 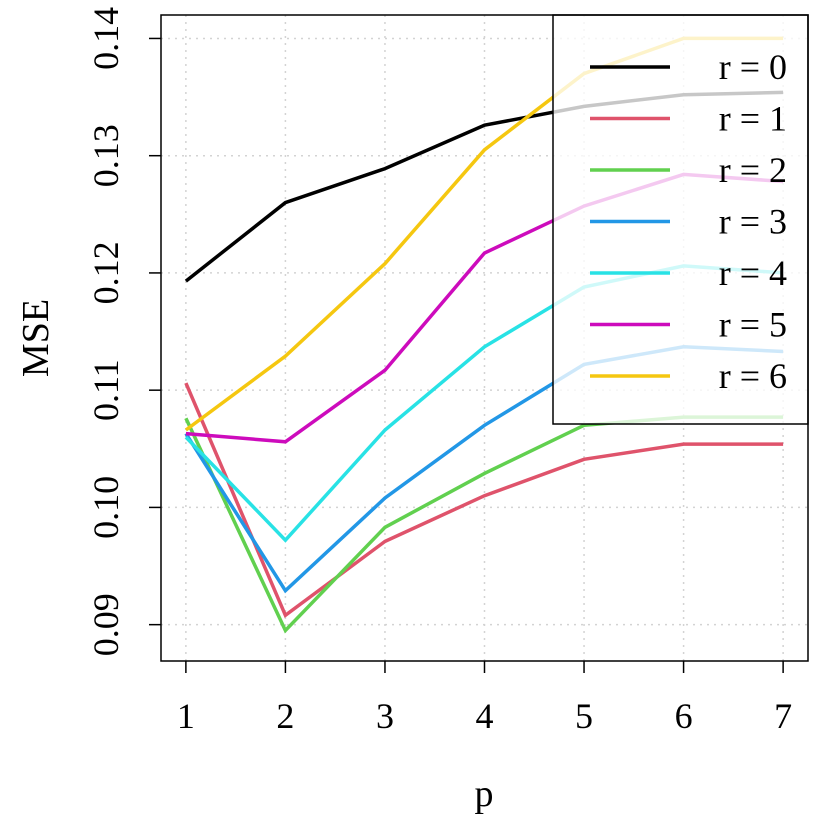 What do you see at coordinates (106, 38) in the screenshot?
I see `y-tick-label: 0.14` at bounding box center [106, 38].